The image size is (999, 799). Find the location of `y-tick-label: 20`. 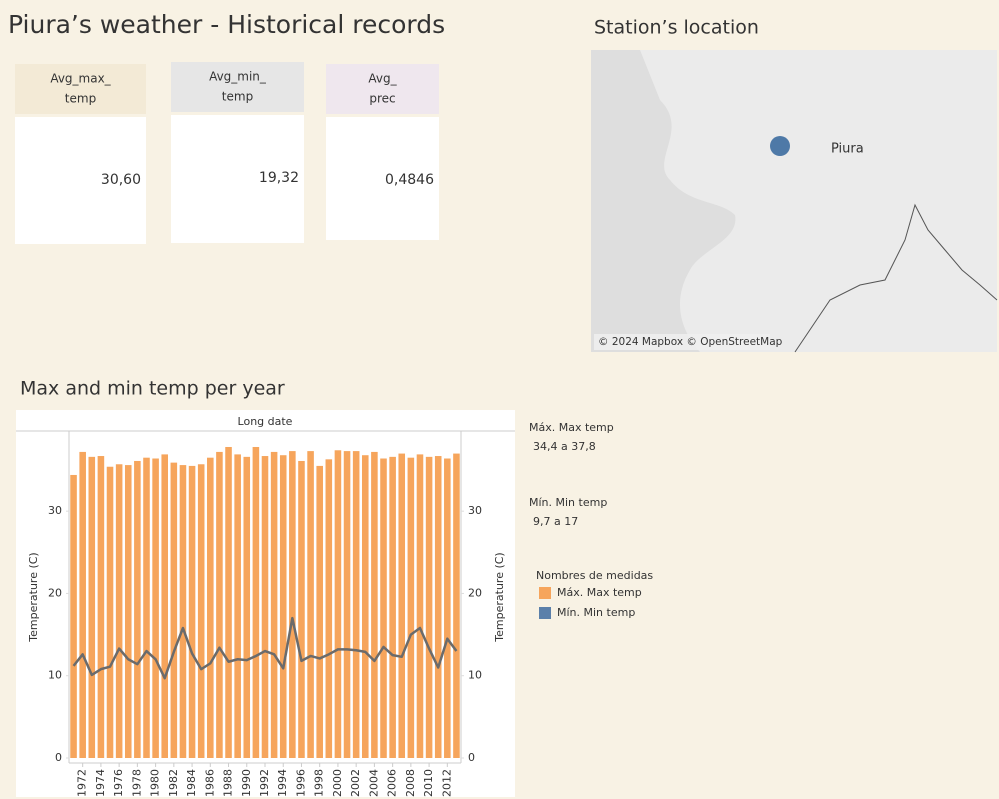

y-tick-label: 20 is located at coordinates (55, 592).